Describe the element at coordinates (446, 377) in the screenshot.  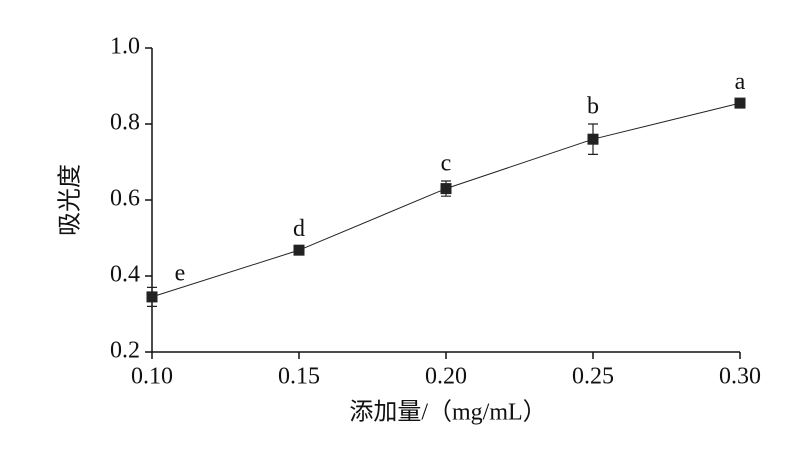
I see `x-tick-label: 0.20` at that location.